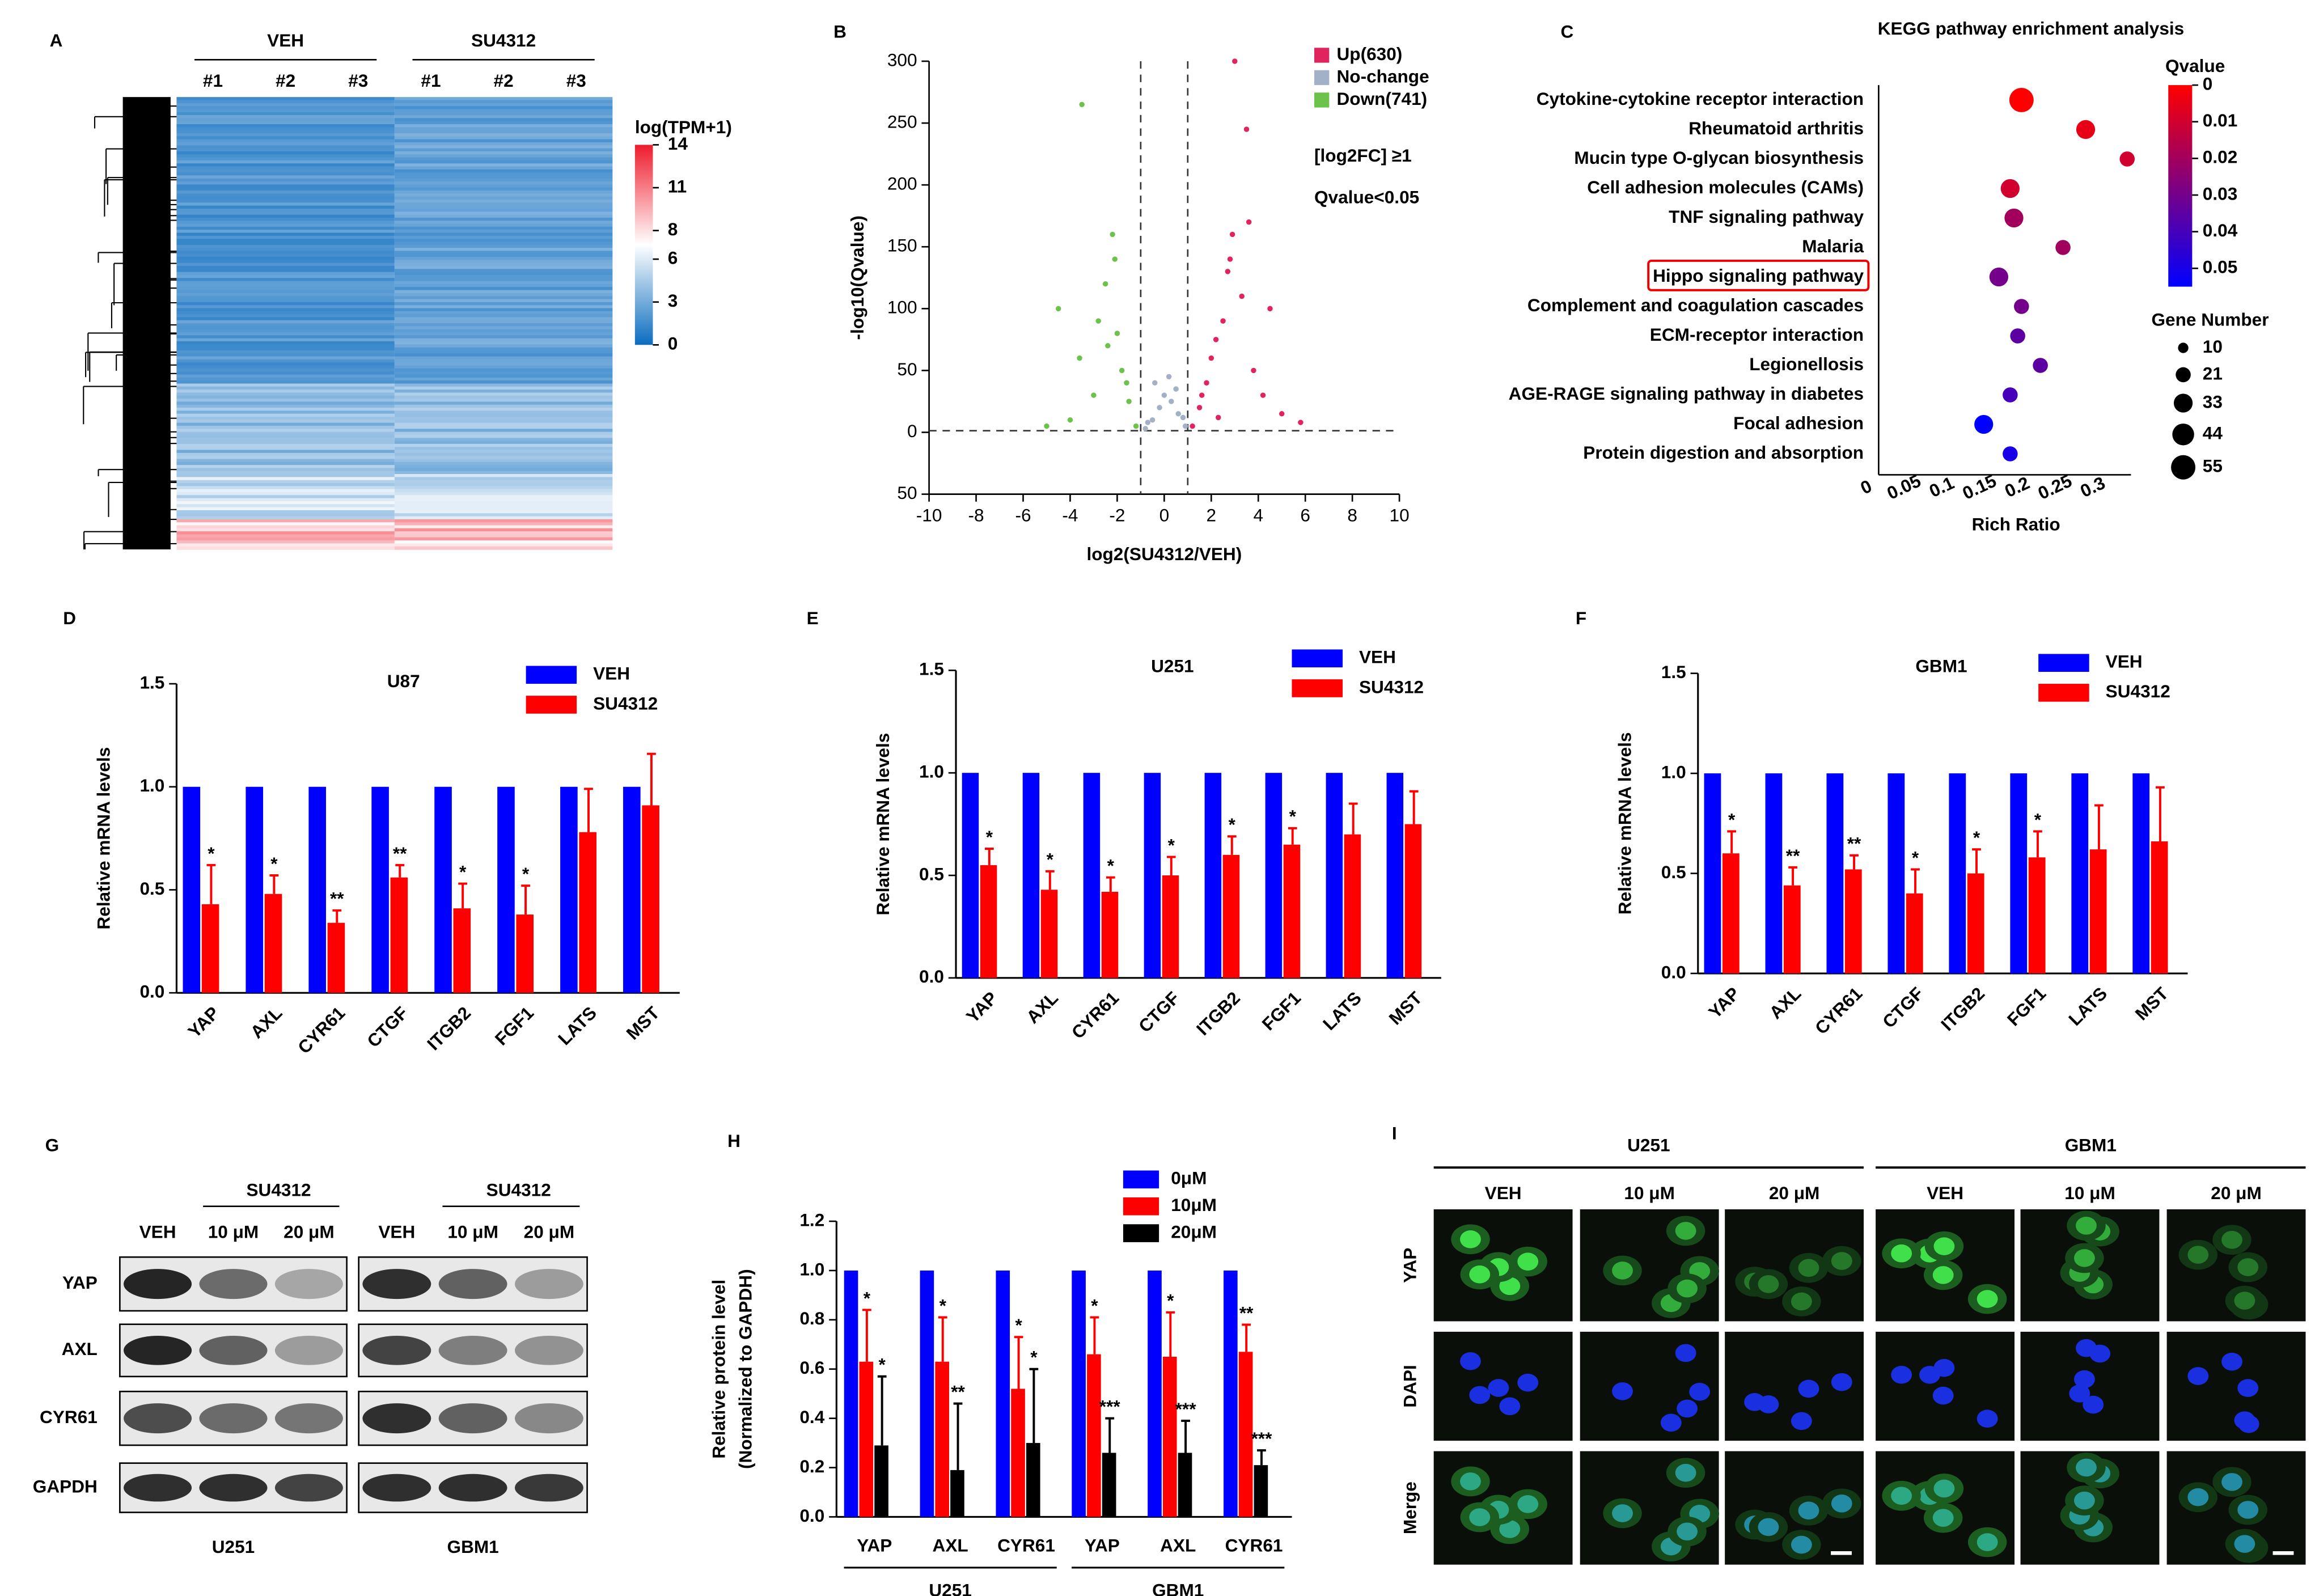  What do you see at coordinates (1369, 54) in the screenshot?
I see `legend-label: Up(630)` at bounding box center [1369, 54].